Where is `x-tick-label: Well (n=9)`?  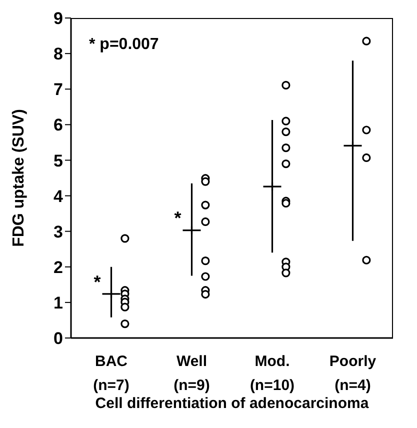 x-tick-label: Well (n=9) is located at coordinates (192, 373).